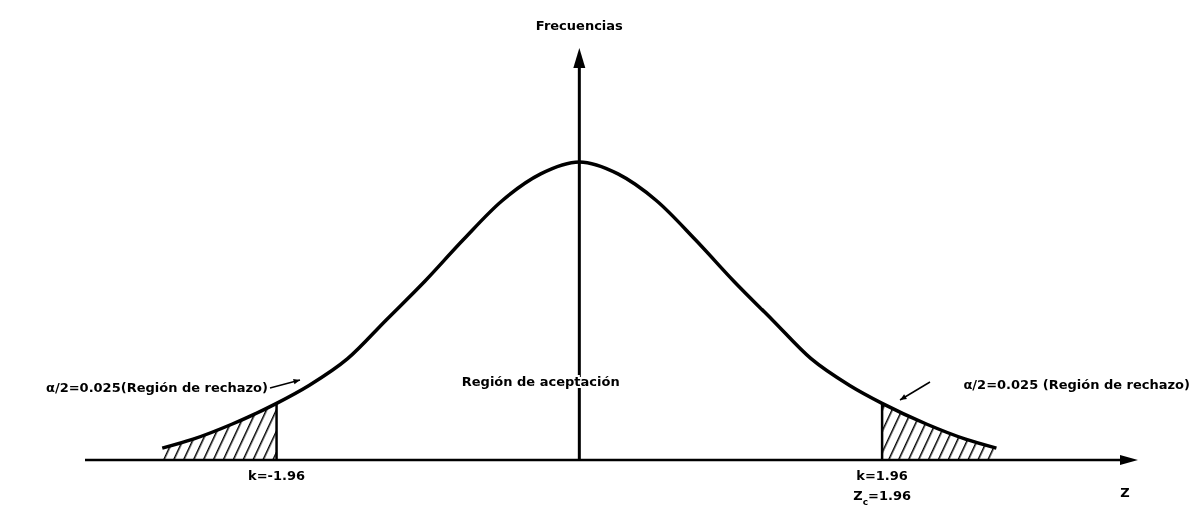  I want to click on band-label: α/2=0.025(Región de rechazo), so click(156, 387).